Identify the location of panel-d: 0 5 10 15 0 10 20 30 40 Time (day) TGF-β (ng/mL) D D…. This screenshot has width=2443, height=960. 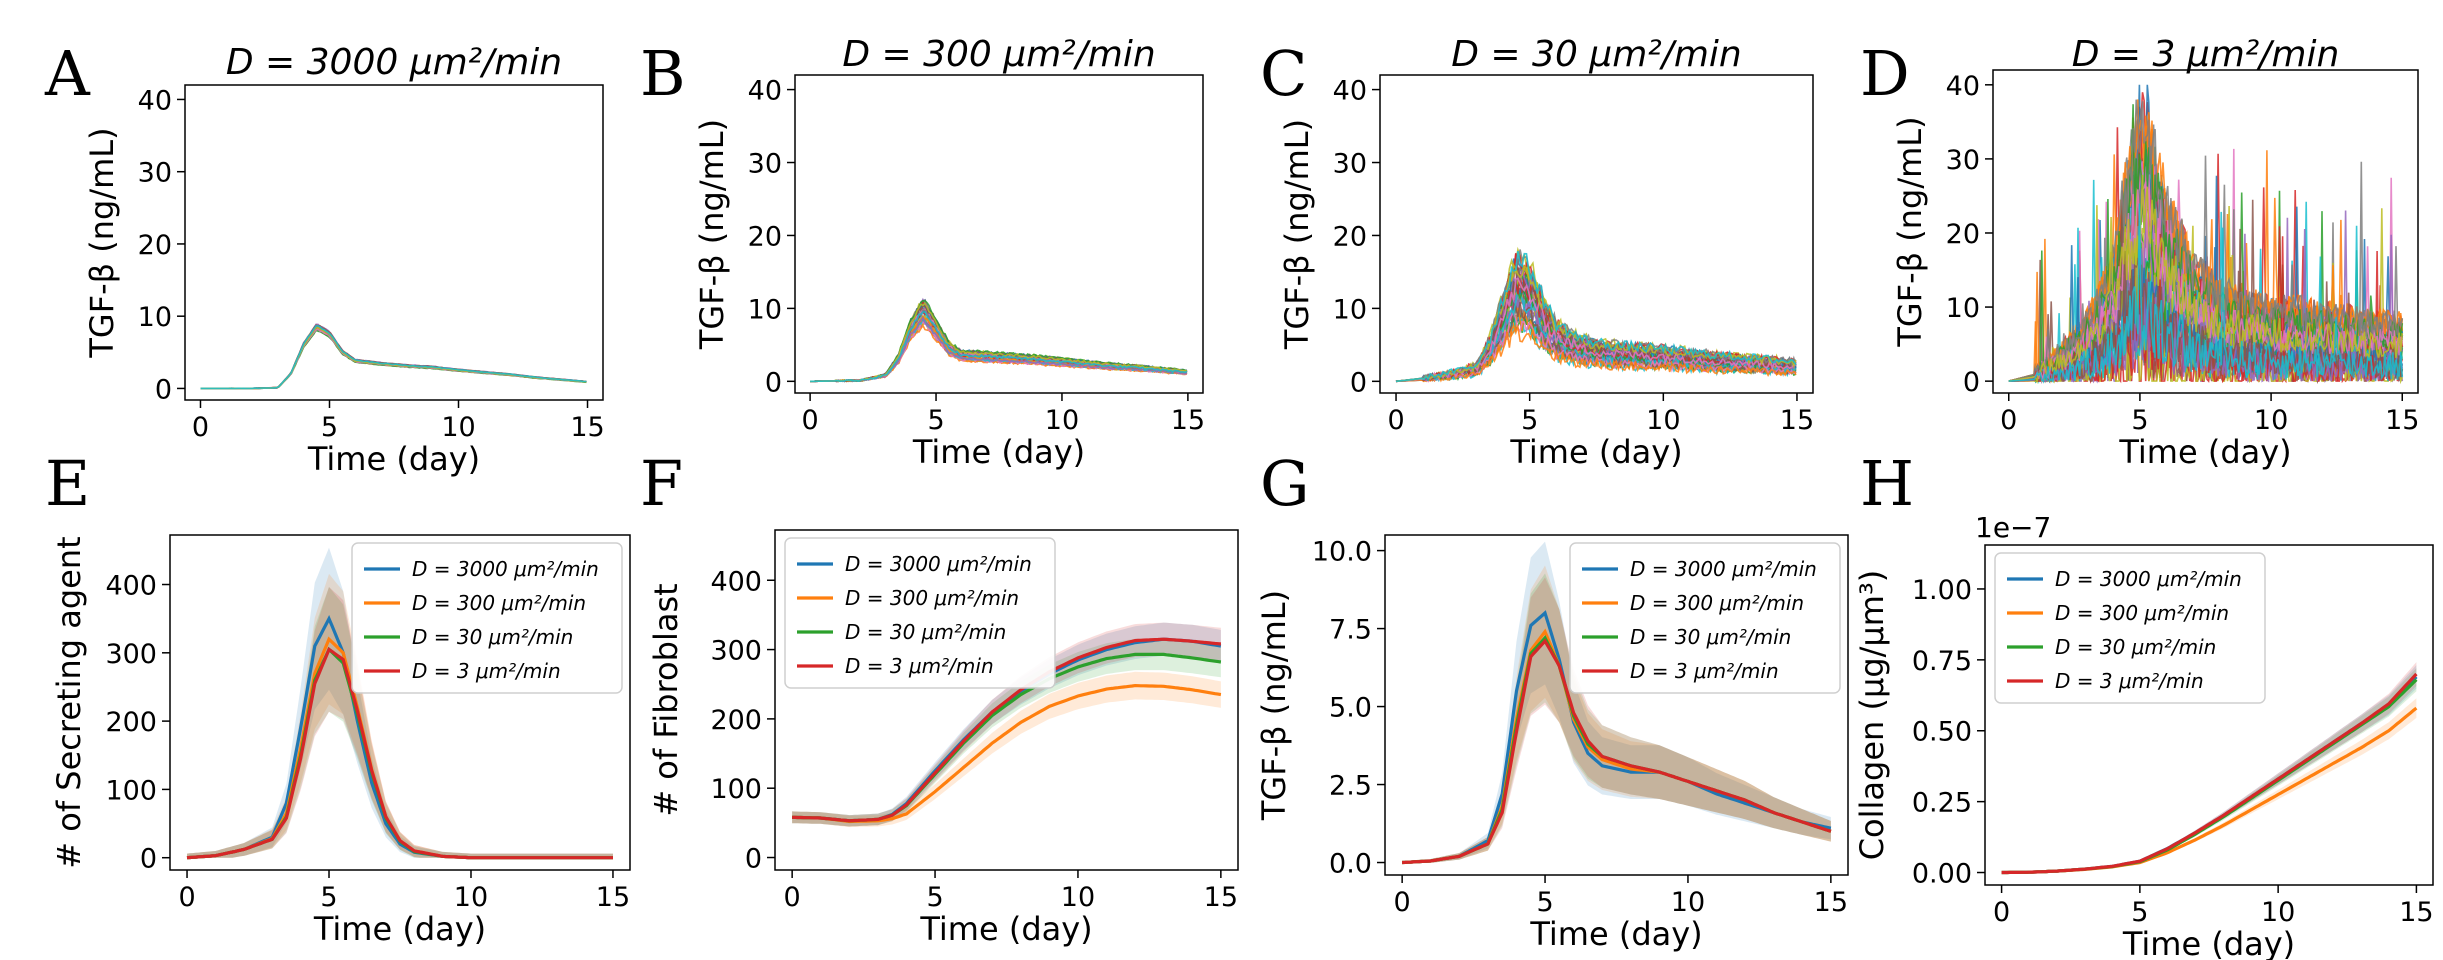
(2139, 252).